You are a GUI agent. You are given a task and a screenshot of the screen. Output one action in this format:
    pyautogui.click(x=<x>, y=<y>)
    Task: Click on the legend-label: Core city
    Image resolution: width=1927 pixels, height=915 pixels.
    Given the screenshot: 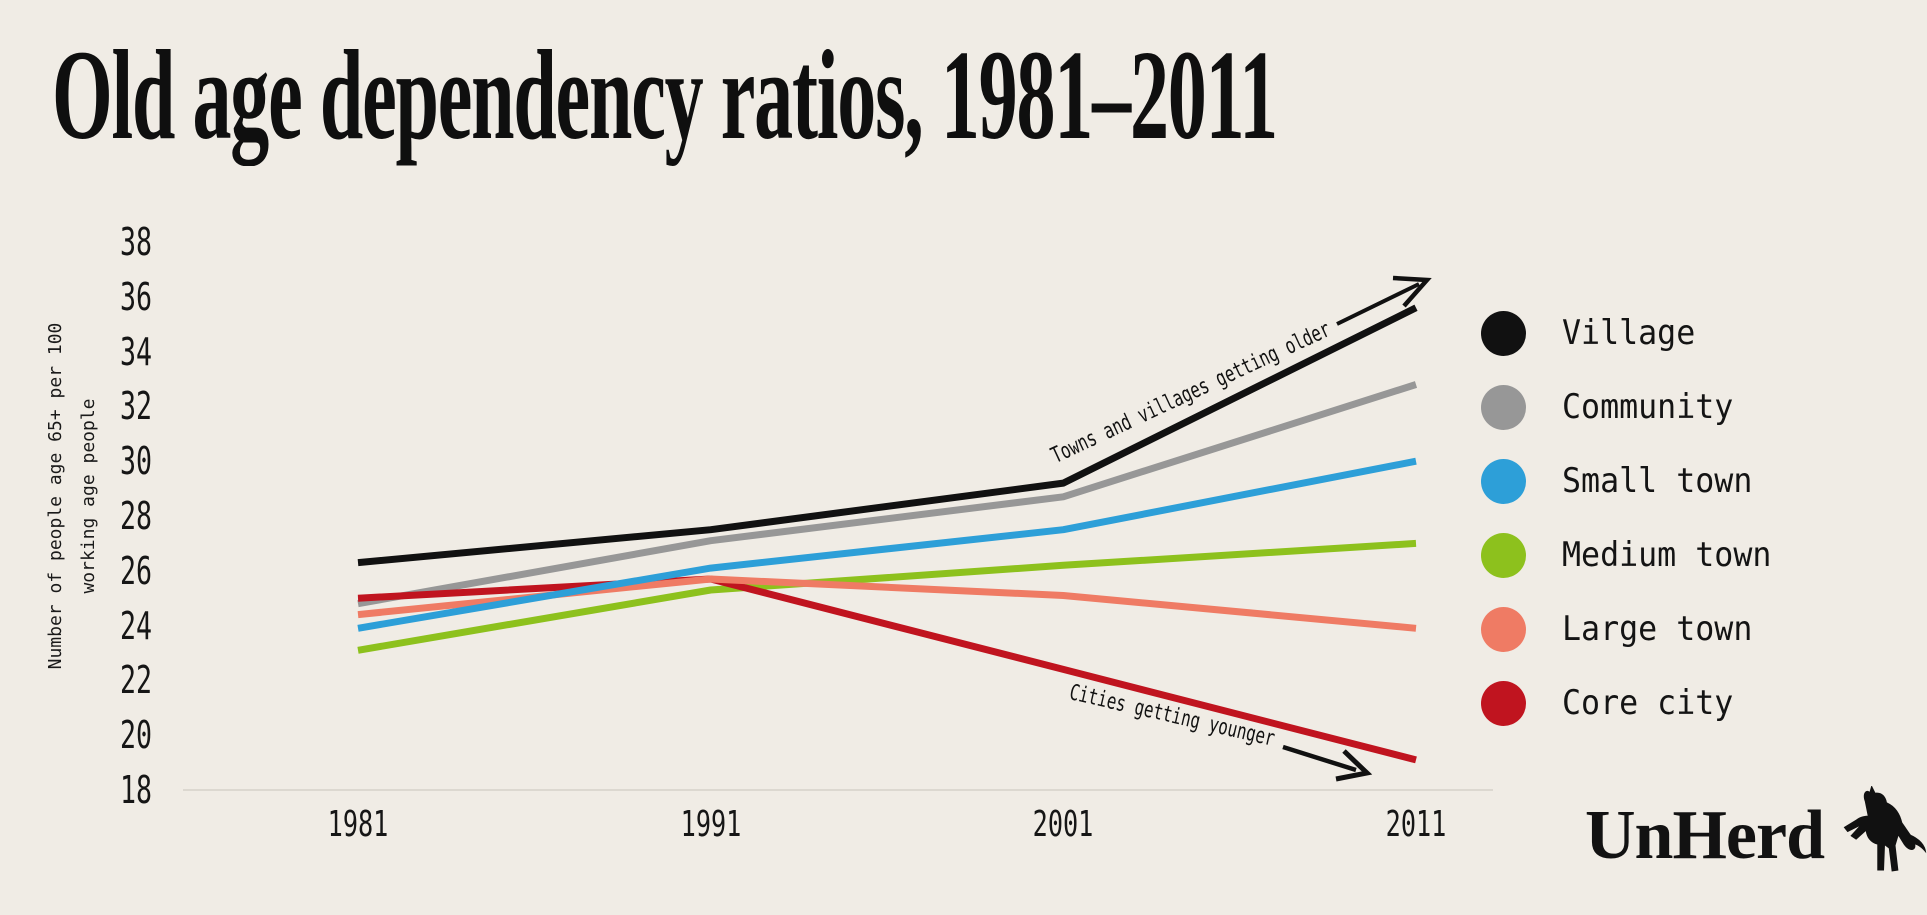 What is the action you would take?
    pyautogui.click(x=1648, y=703)
    